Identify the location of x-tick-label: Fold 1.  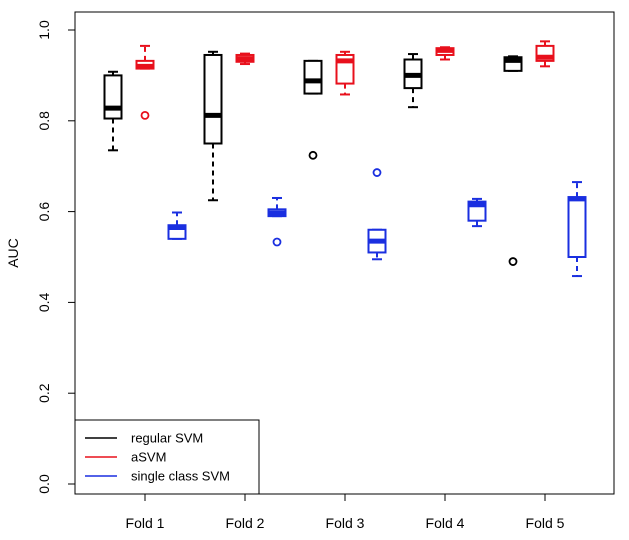
(145, 523).